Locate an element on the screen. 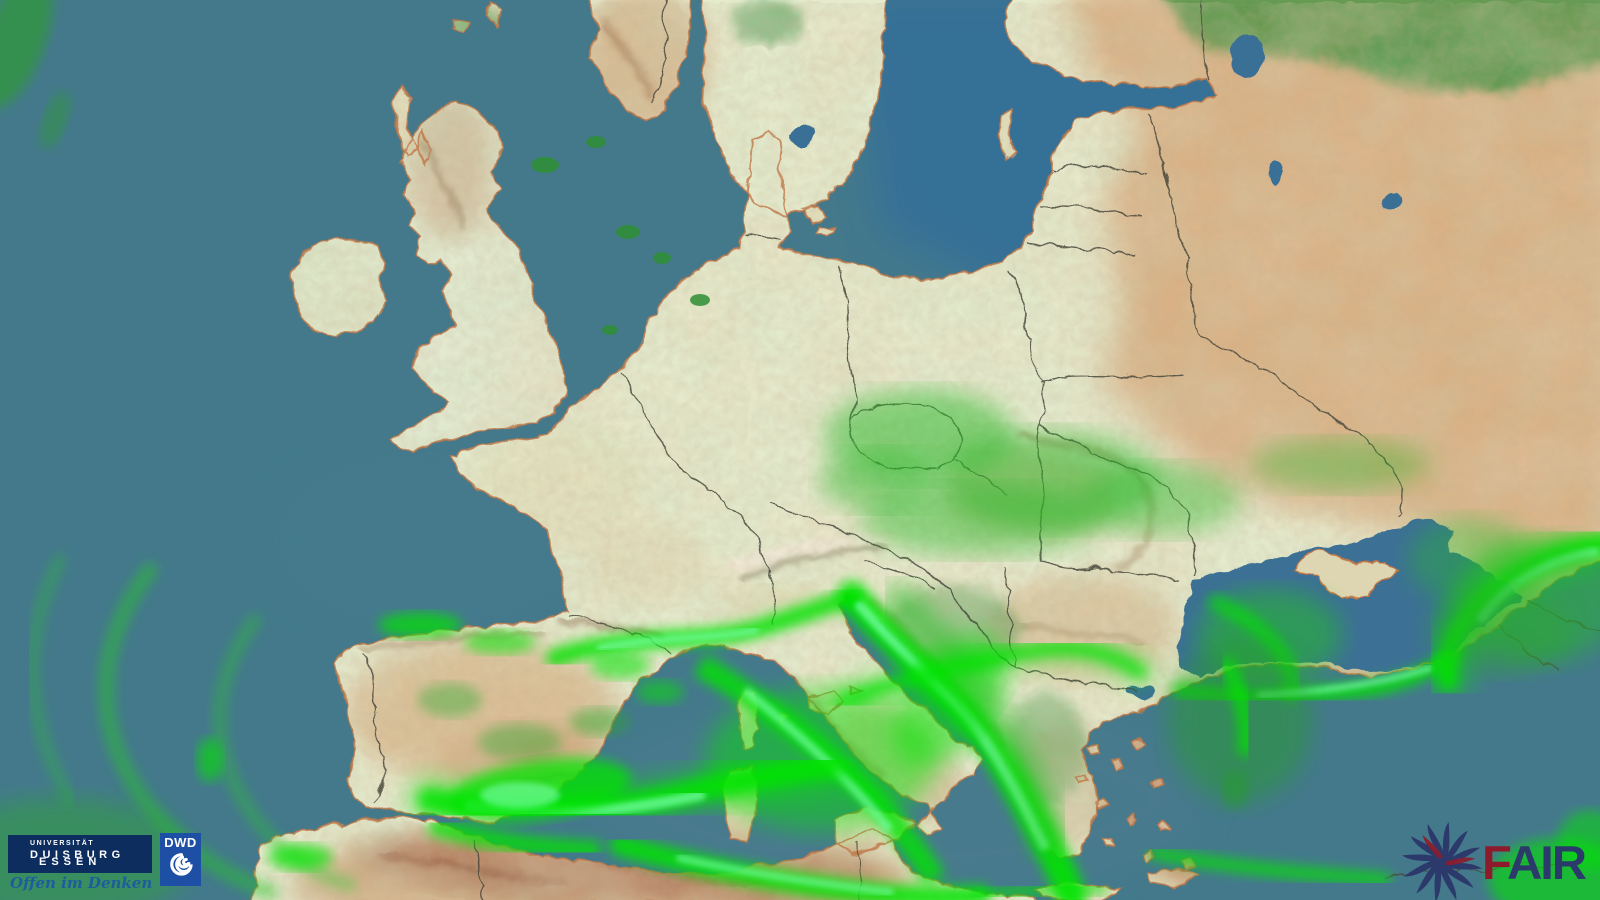  region-crimea is located at coordinates (1343, 572).